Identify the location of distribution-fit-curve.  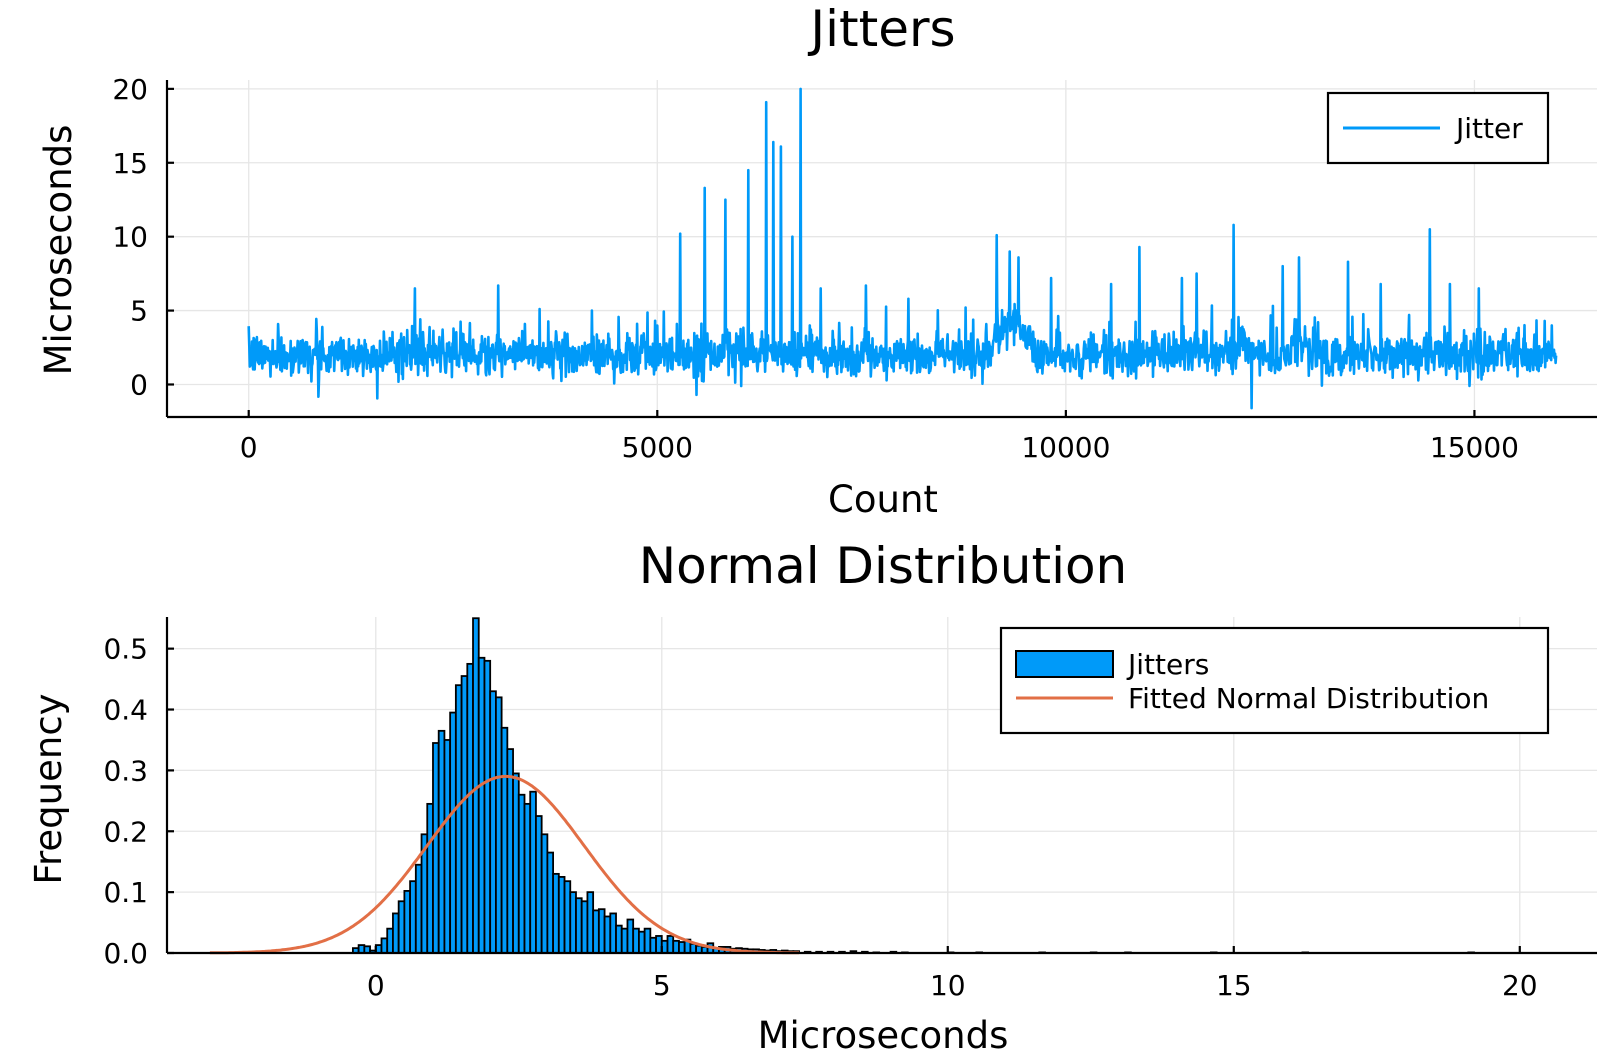
(504, 864).